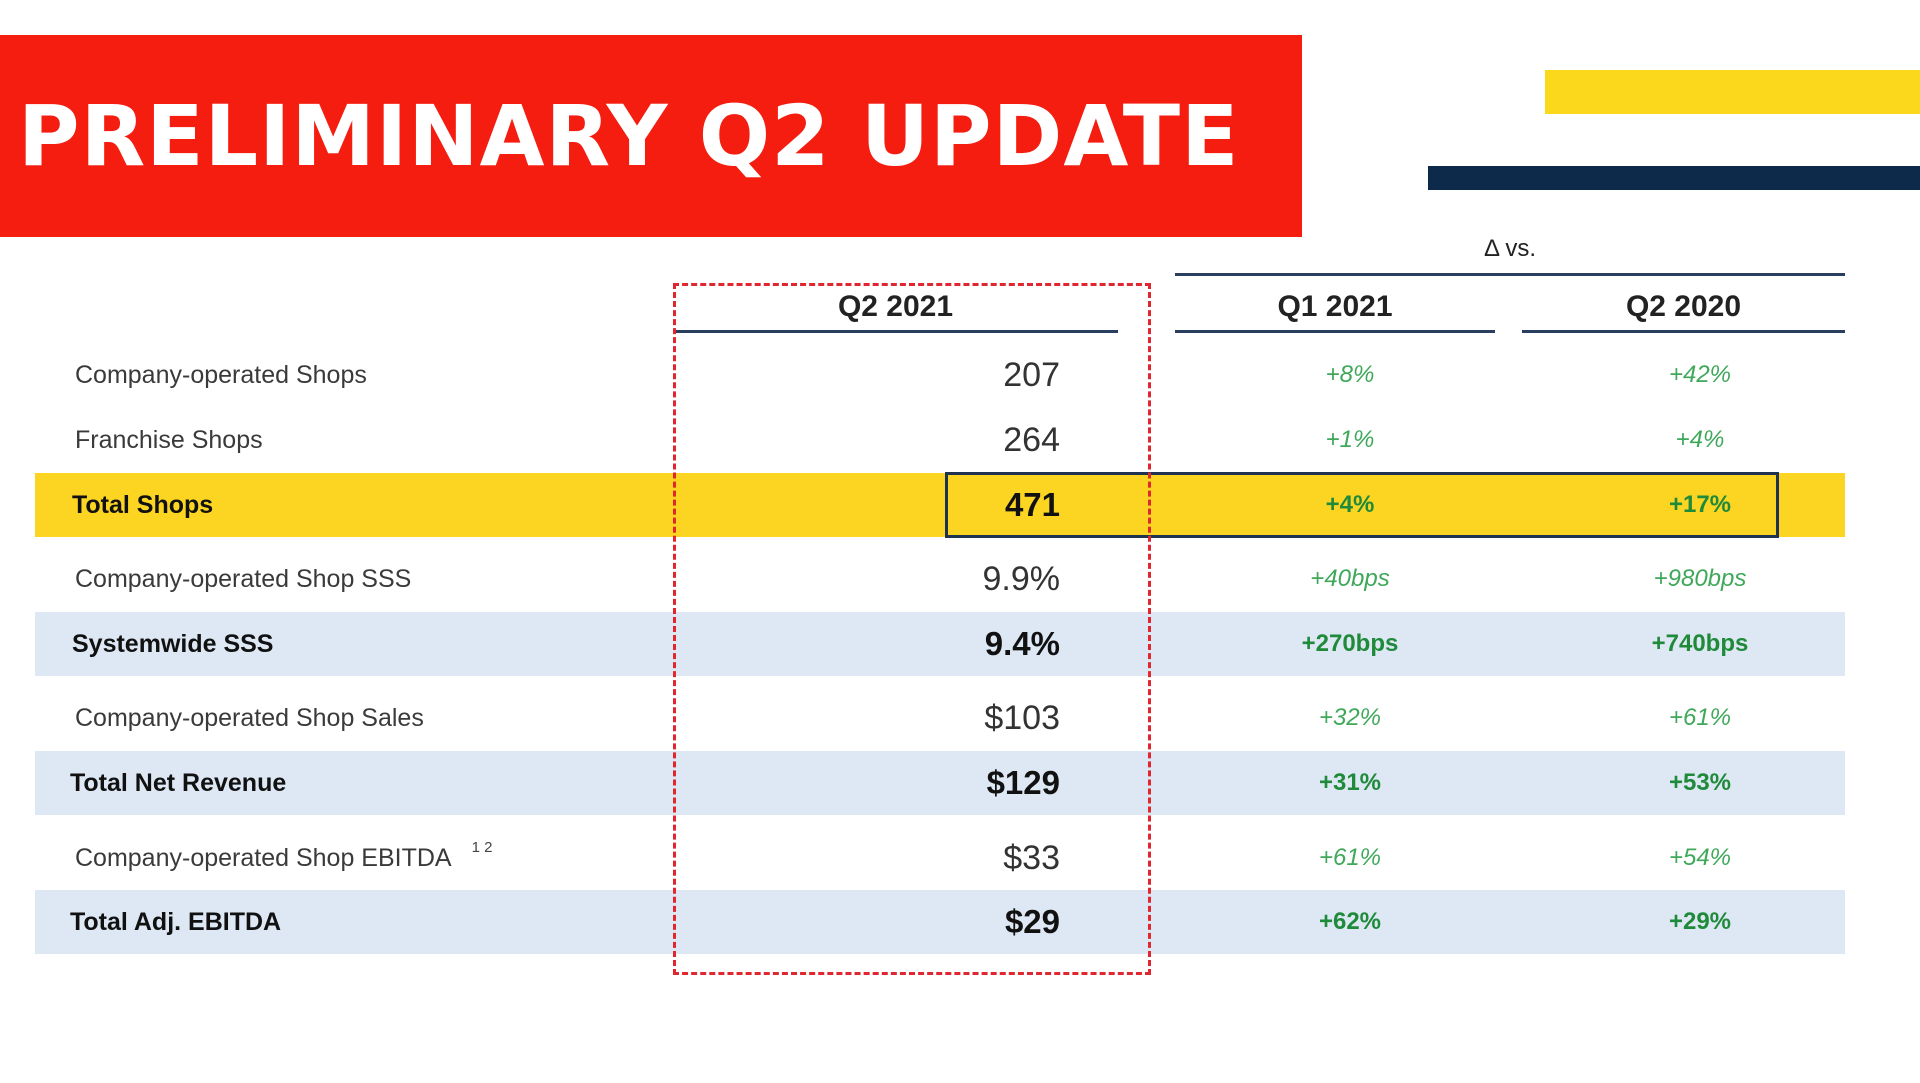 Image resolution: width=1920 pixels, height=1083 pixels. I want to click on row-delta-q2-2020: +740bps, so click(1700, 643).